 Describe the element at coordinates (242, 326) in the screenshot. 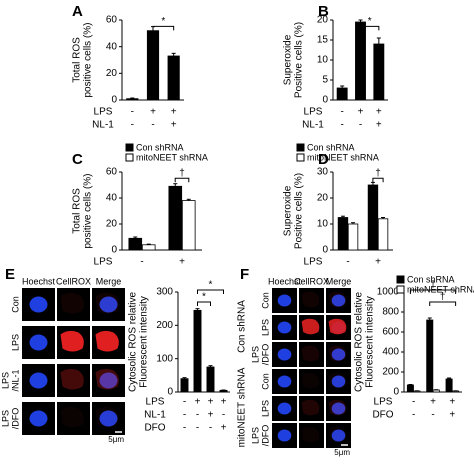

I see `group-label: Con shRNA` at that location.